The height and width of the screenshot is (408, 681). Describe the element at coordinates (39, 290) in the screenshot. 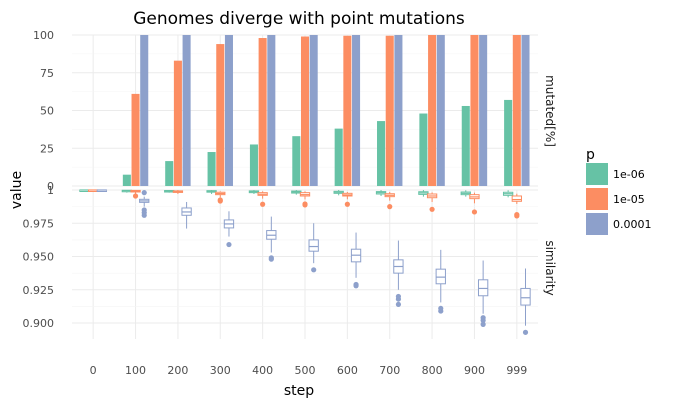

I see `y-tick-label: 0.925` at that location.